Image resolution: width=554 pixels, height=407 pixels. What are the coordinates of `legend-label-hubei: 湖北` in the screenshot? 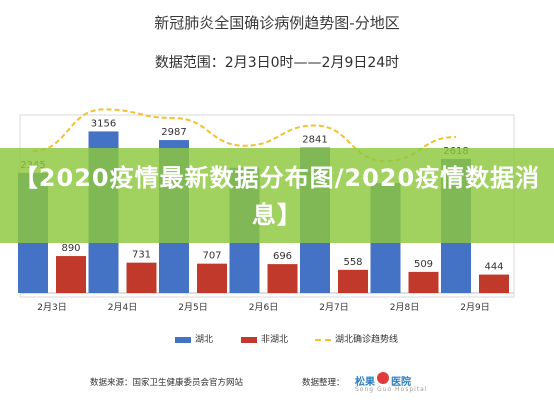 It's located at (204, 340).